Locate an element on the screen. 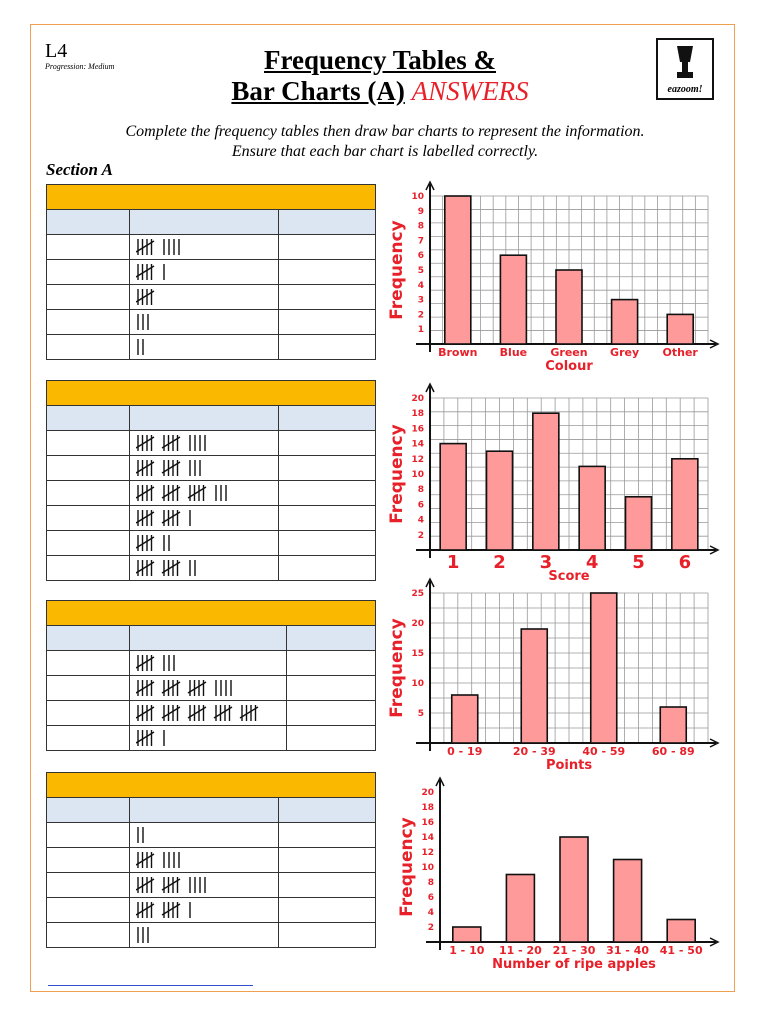 The width and height of the screenshot is (768, 1024). x-tick-label: 41 - 50 is located at coordinates (681, 950).